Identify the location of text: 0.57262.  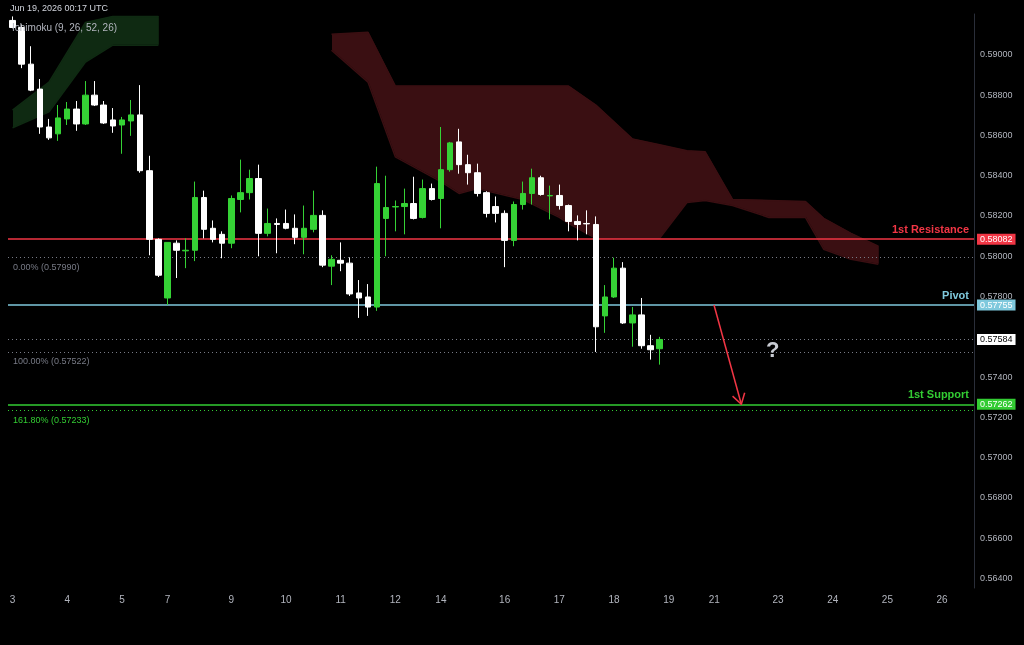
(996, 404).